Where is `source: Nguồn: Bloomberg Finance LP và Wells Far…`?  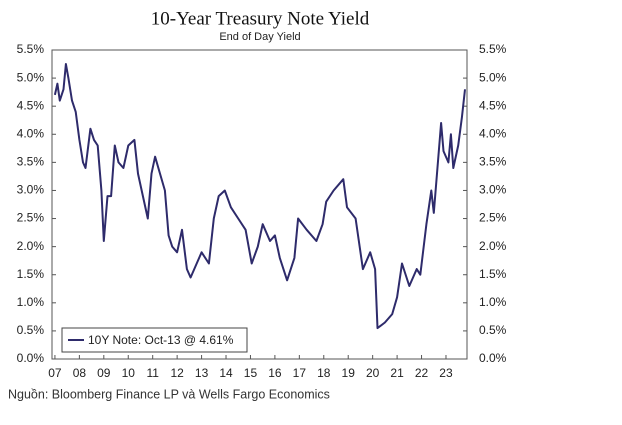
source: Nguồn: Bloomberg Finance LP và Wells Far… is located at coordinates (169, 394).